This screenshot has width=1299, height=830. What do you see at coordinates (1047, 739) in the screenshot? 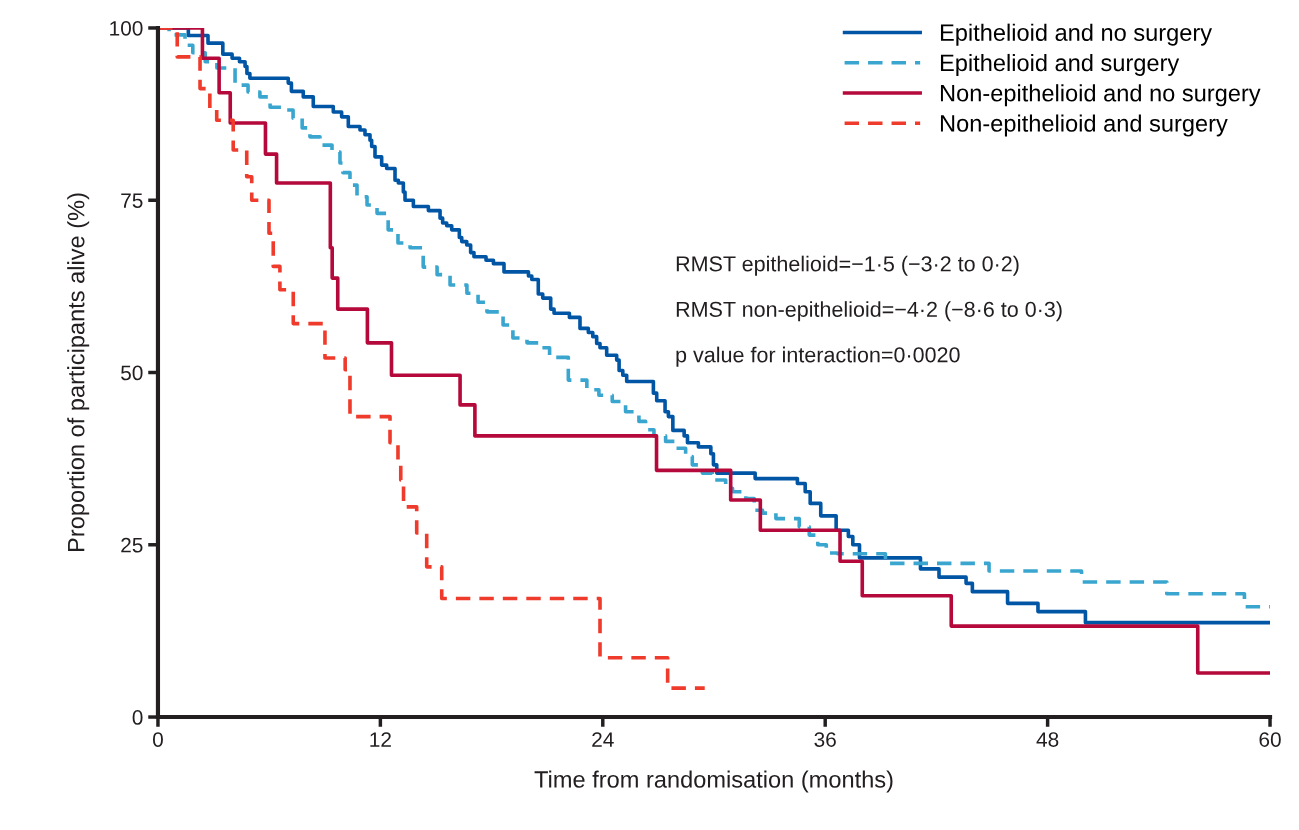
I see `x-tick-label: 48` at bounding box center [1047, 739].